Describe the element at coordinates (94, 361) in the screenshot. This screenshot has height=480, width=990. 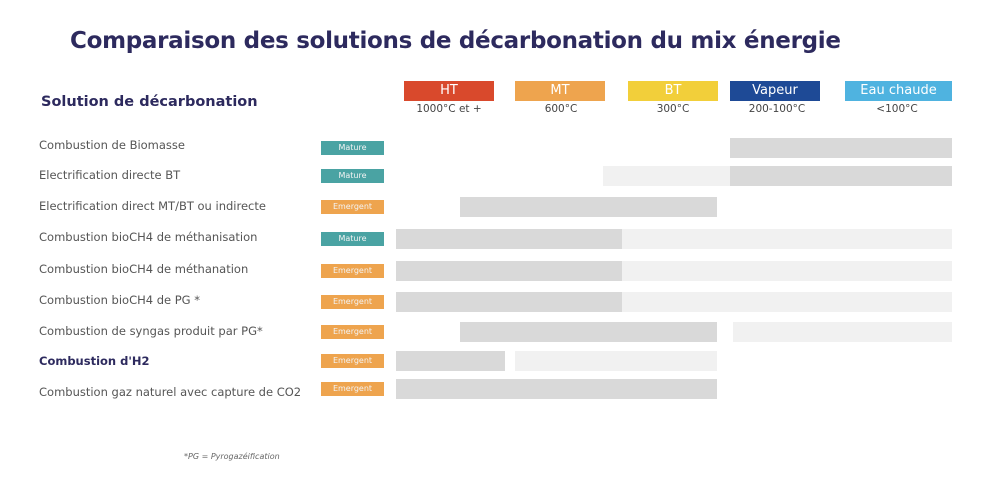
I see `row-label: Combustion d'H2` at that location.